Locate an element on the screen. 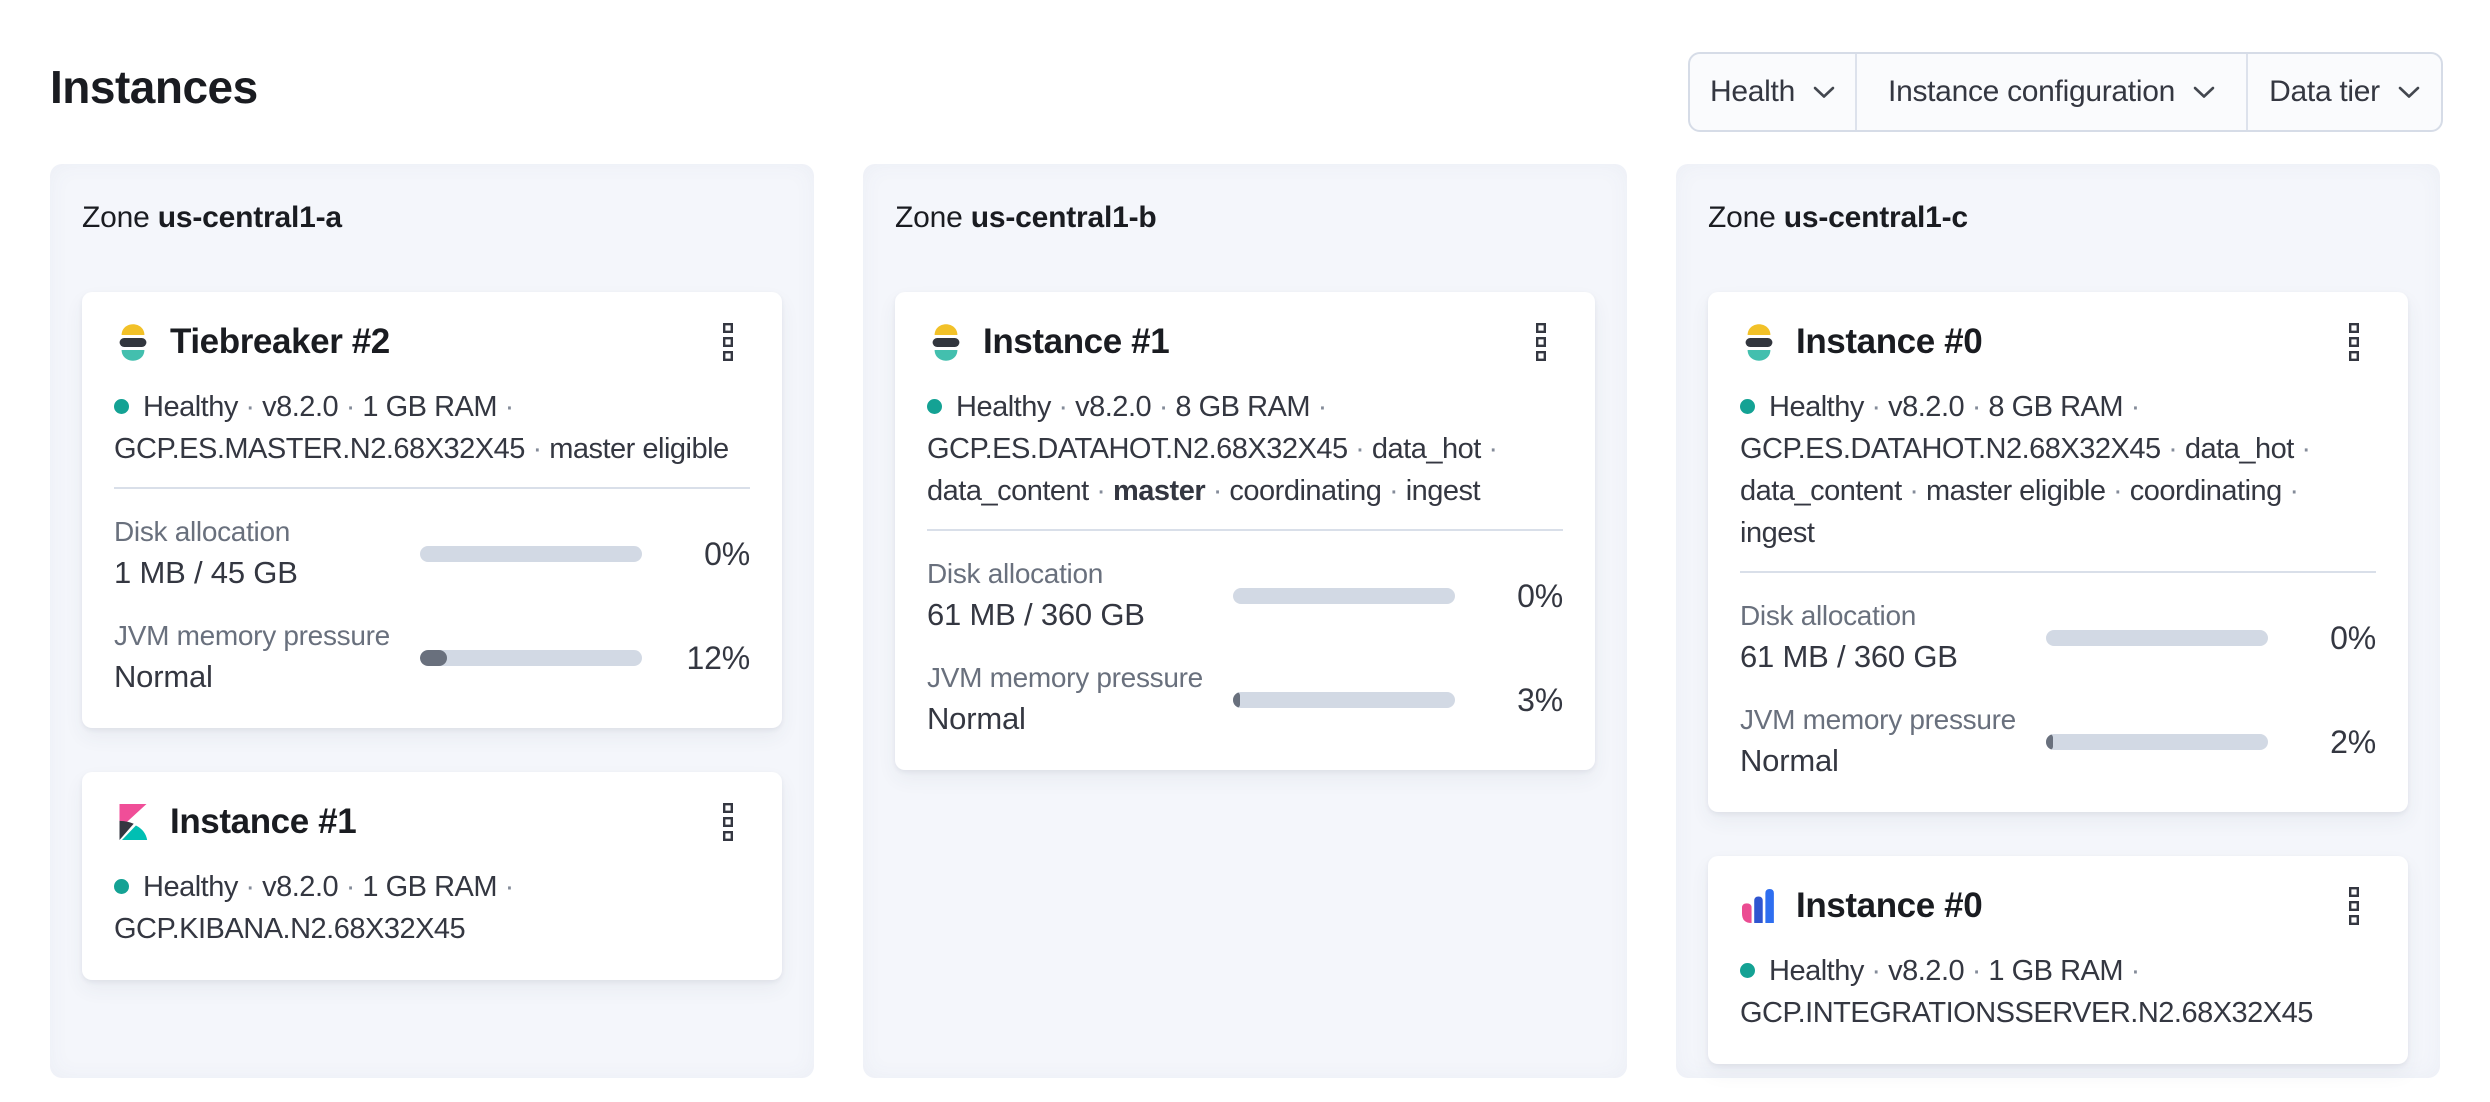  filter-health: Health is located at coordinates (1772, 92).